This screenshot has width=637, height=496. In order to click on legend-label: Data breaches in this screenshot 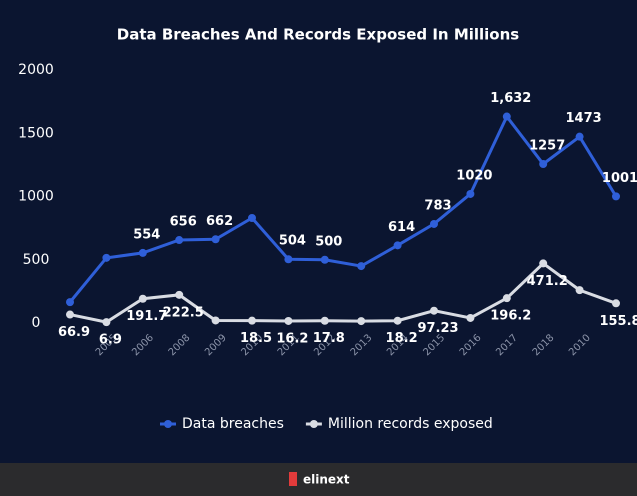, I will do `click(233, 424)`.